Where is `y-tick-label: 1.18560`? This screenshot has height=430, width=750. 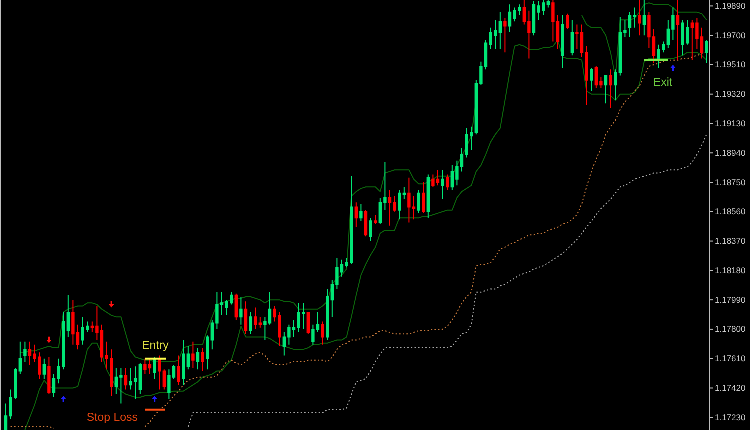 y-tick-label: 1.18560 is located at coordinates (730, 211).